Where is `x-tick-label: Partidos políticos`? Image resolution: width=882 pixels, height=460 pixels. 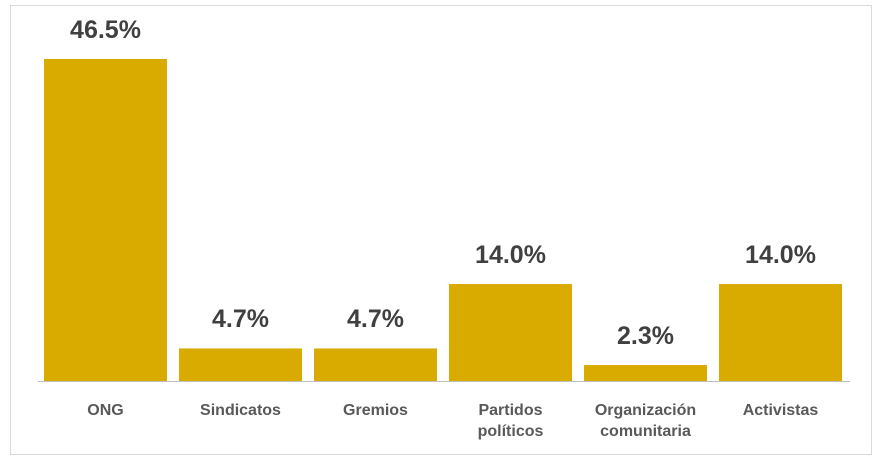 x-tick-label: Partidos políticos is located at coordinates (510, 421).